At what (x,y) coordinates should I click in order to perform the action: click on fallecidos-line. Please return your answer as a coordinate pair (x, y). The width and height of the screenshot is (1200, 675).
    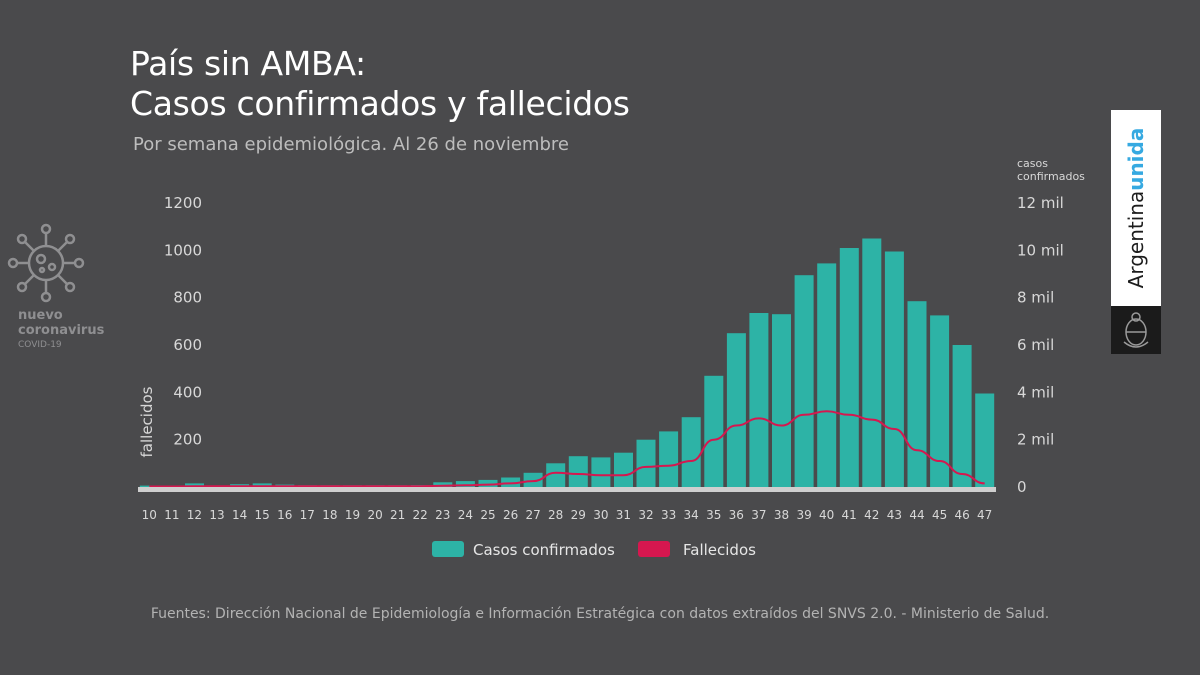
    Looking at the image, I should click on (567, 449).